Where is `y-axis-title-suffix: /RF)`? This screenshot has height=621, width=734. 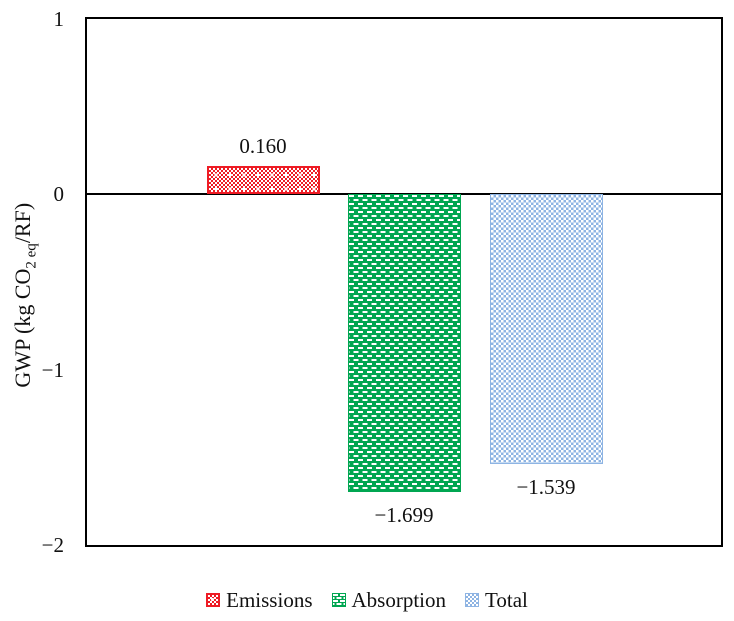 y-axis-title-suffix: /RF) is located at coordinates (22, 222).